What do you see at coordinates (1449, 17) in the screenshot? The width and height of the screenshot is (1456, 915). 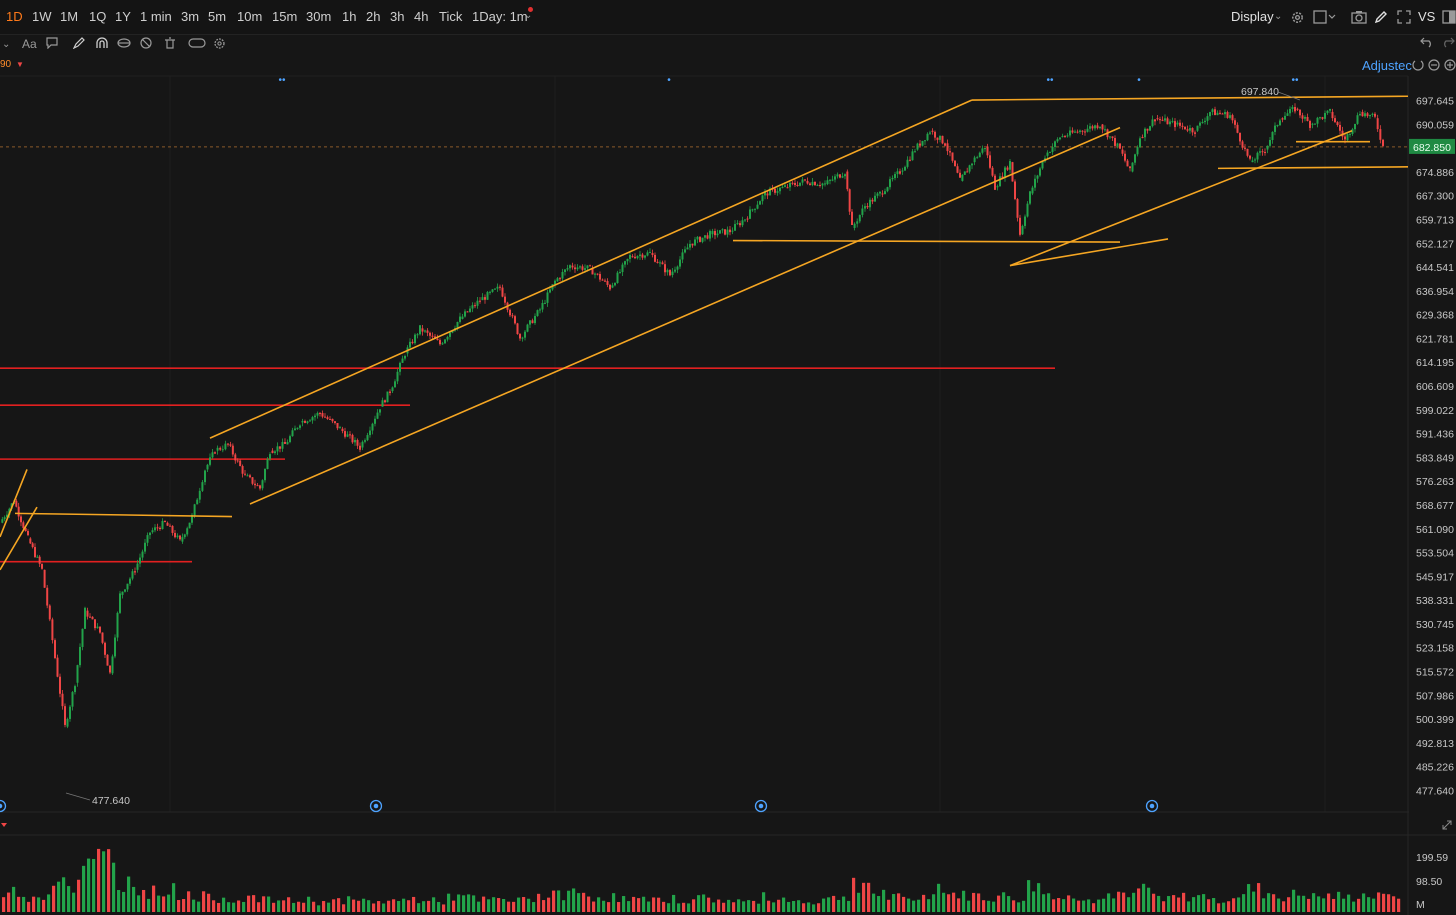 I see `panel-icon` at bounding box center [1449, 17].